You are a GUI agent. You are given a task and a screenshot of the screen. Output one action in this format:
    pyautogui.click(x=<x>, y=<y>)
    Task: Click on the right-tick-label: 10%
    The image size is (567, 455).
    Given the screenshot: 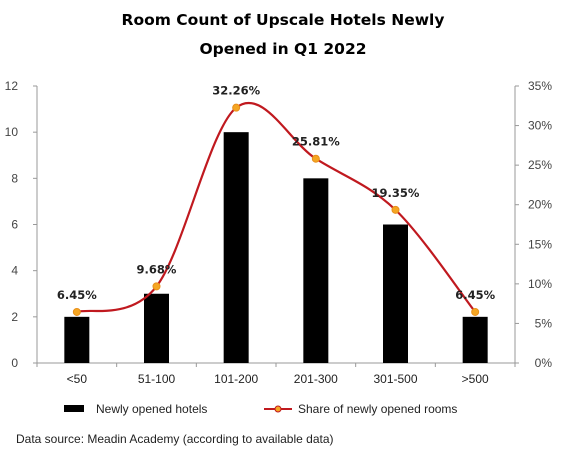 What is the action you would take?
    pyautogui.click(x=540, y=284)
    